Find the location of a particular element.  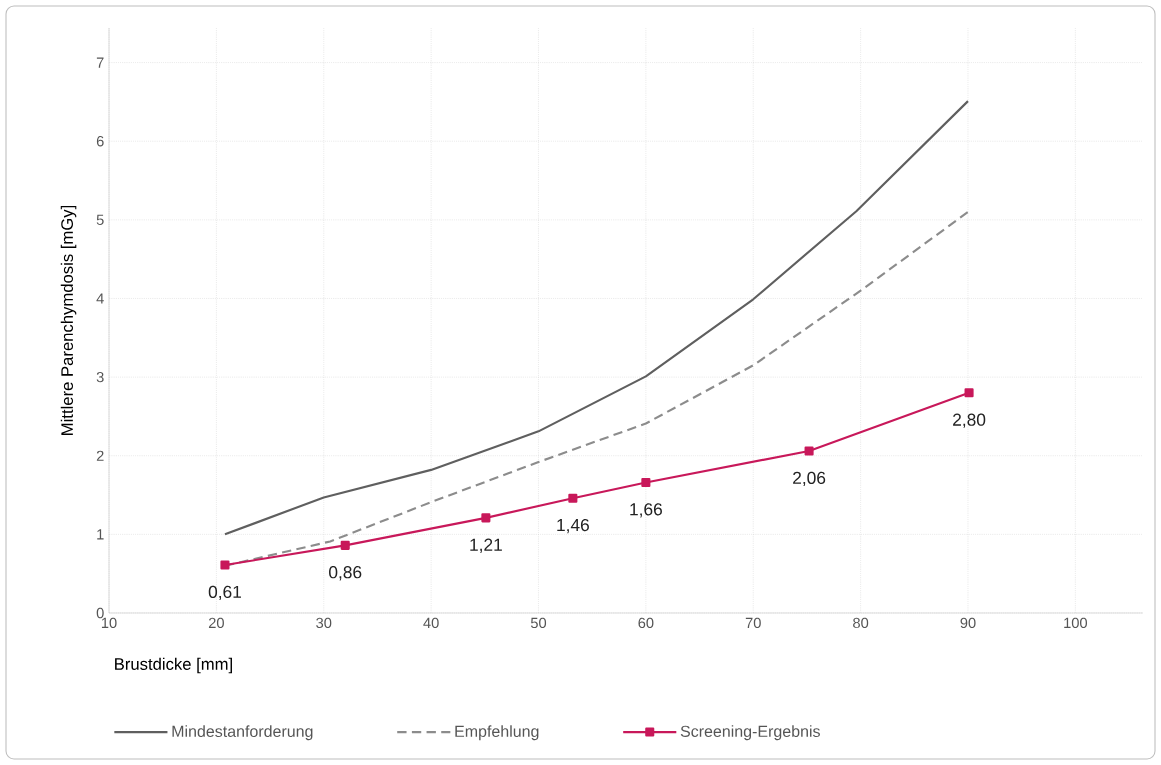

y-tick-label: 1 is located at coordinates (100, 534).